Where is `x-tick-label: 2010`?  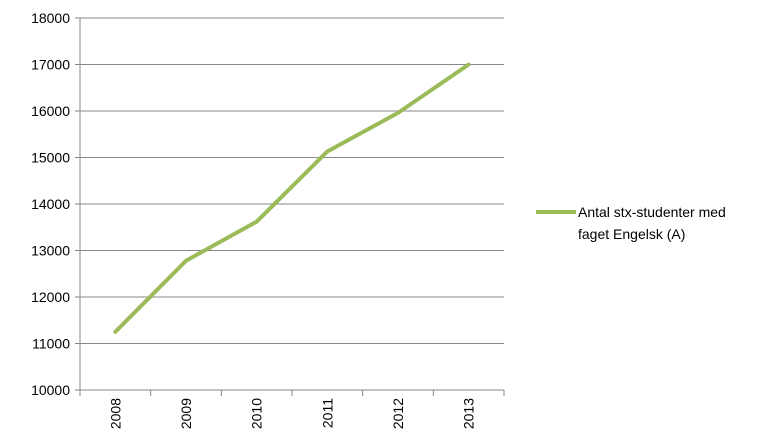 x-tick-label: 2010 is located at coordinates (257, 413).